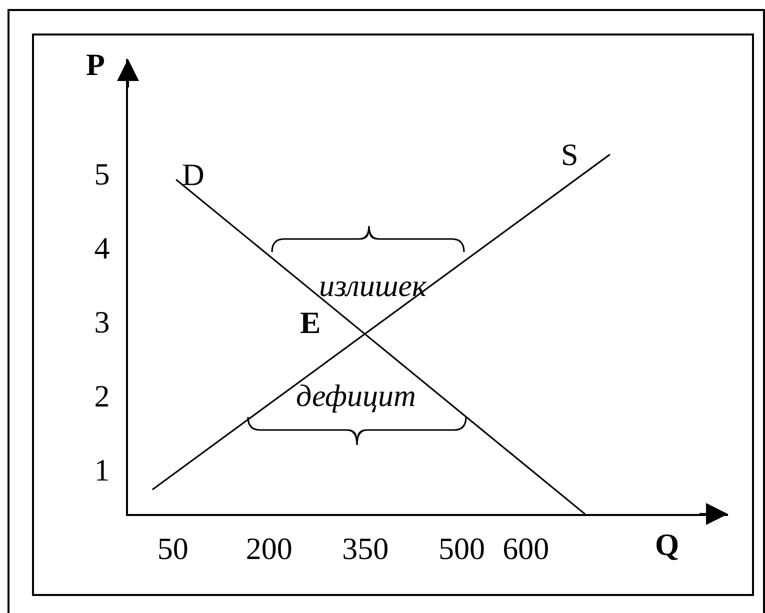  Describe the element at coordinates (269, 548) in the screenshot. I see `x-tick-label: 200` at that location.